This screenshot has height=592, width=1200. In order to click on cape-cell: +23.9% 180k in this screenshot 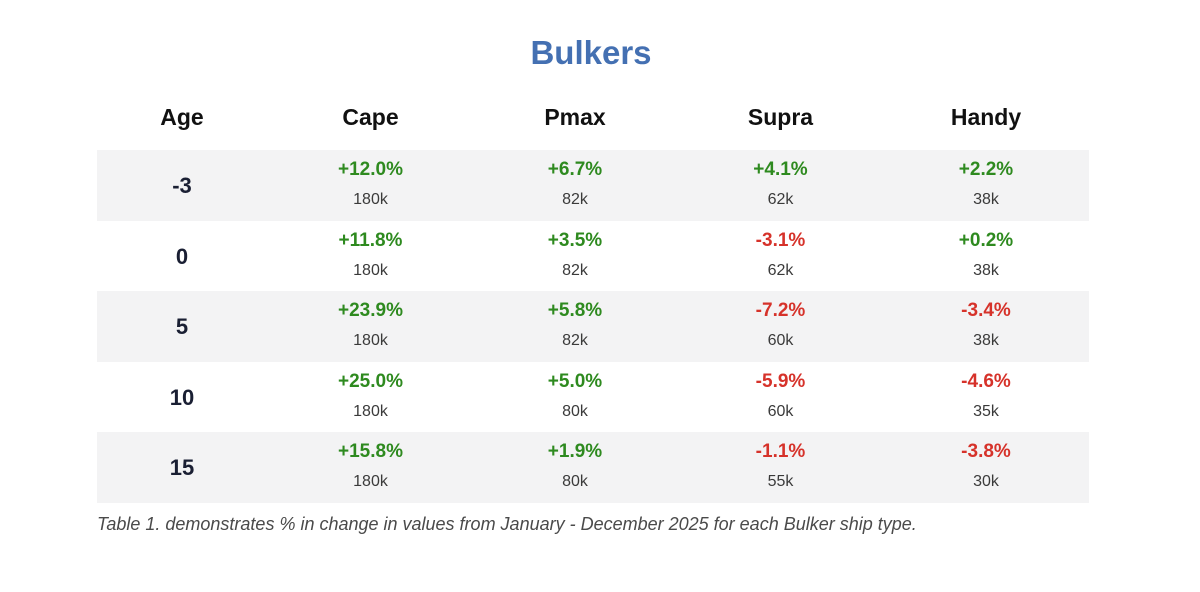, I will do `click(370, 326)`.